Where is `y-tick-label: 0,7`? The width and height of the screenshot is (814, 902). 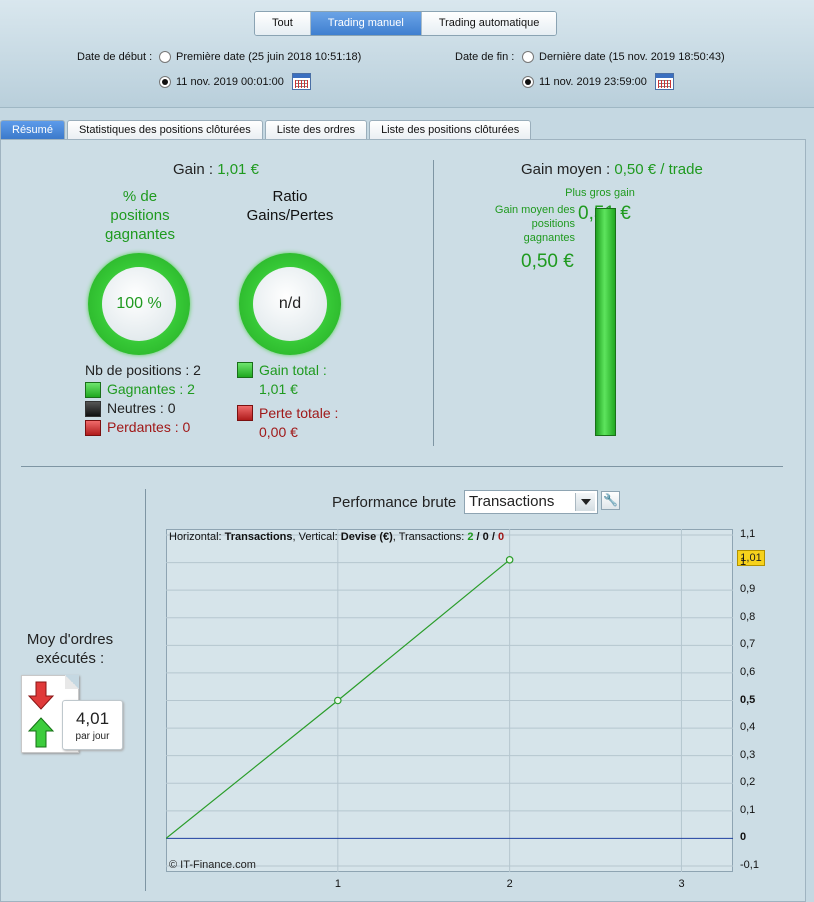
y-tick-label: 0,7 is located at coordinates (748, 644).